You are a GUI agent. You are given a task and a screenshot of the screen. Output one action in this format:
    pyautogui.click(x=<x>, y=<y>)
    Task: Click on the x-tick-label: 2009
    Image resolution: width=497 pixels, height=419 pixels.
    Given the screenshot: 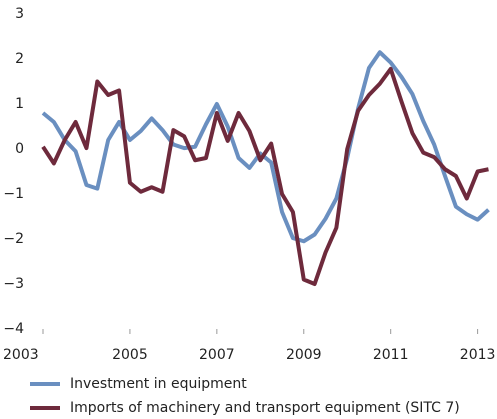 What is the action you would take?
    pyautogui.click(x=304, y=355)
    